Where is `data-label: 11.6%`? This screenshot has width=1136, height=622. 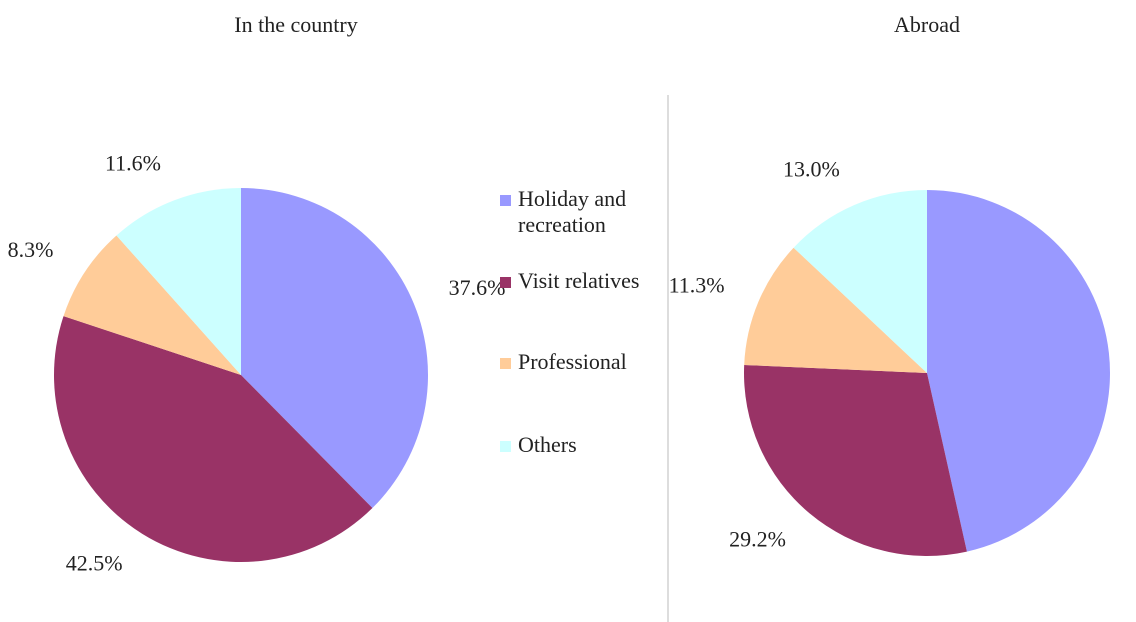
data-label: 11.6% is located at coordinates (133, 162).